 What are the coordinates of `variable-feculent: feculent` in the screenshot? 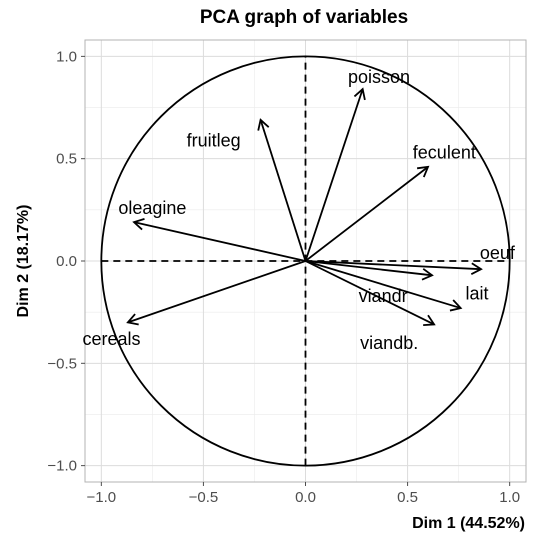 It's located at (390, 202).